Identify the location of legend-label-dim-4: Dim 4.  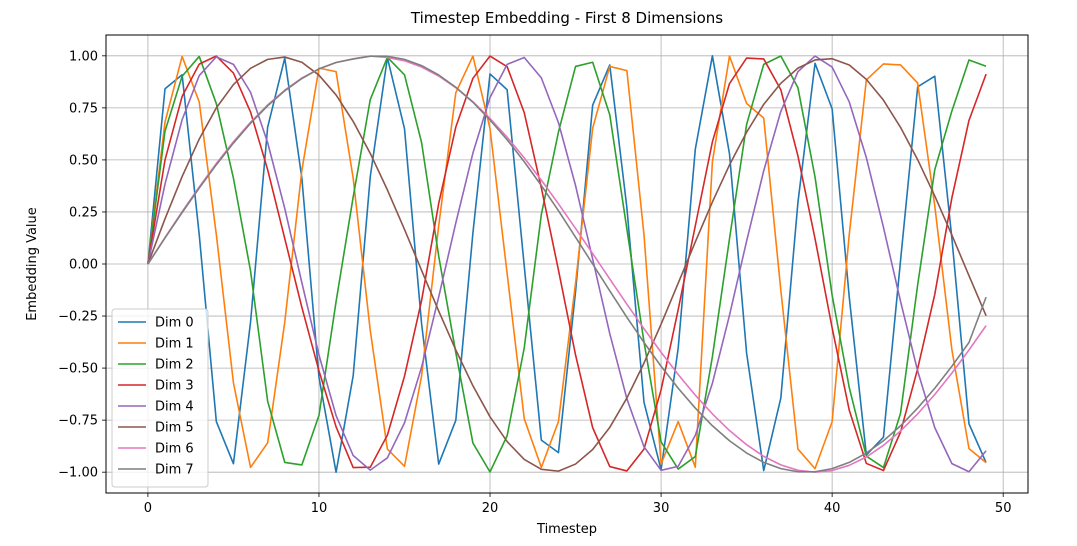
(174, 407).